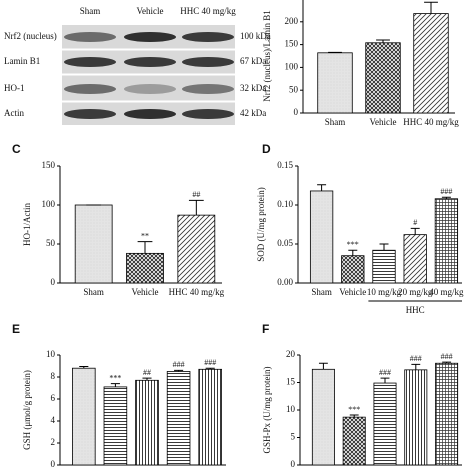 The height and width of the screenshot is (474, 474). What do you see at coordinates (265, 329) in the screenshot?
I see `panel-letter: F` at bounding box center [265, 329].